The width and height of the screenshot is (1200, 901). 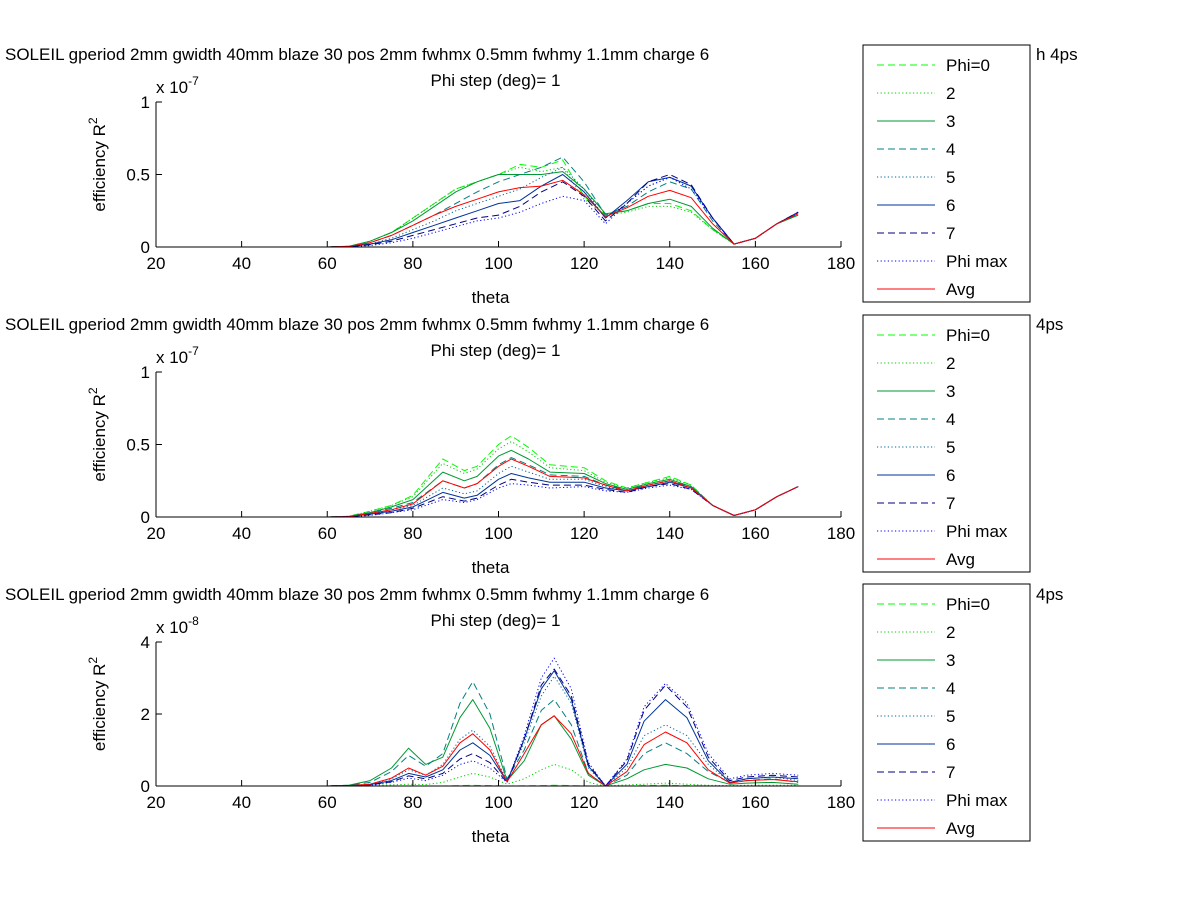 I want to click on y-tick-label: 4, so click(x=145, y=642).